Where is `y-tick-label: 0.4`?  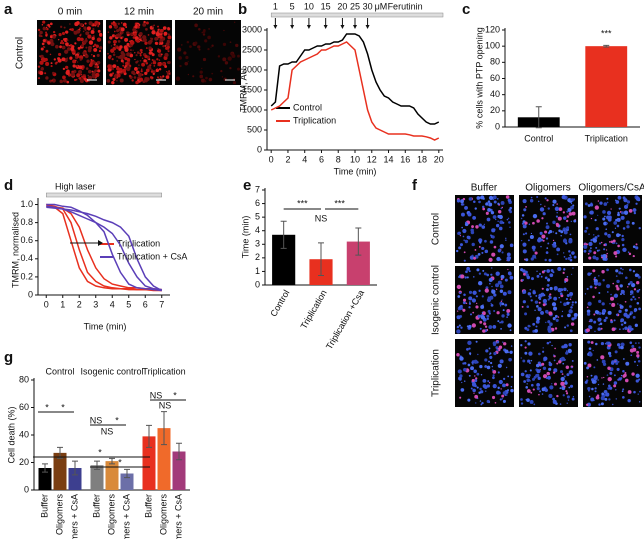
y-tick-label: 0.4 is located at coordinates (26, 258).